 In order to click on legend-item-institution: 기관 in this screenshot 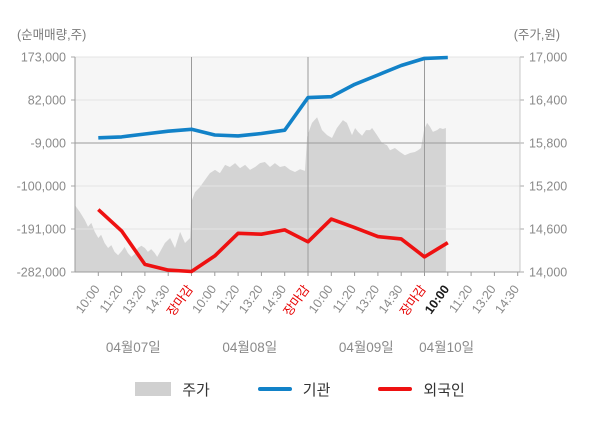, I will do `click(294, 389)`.